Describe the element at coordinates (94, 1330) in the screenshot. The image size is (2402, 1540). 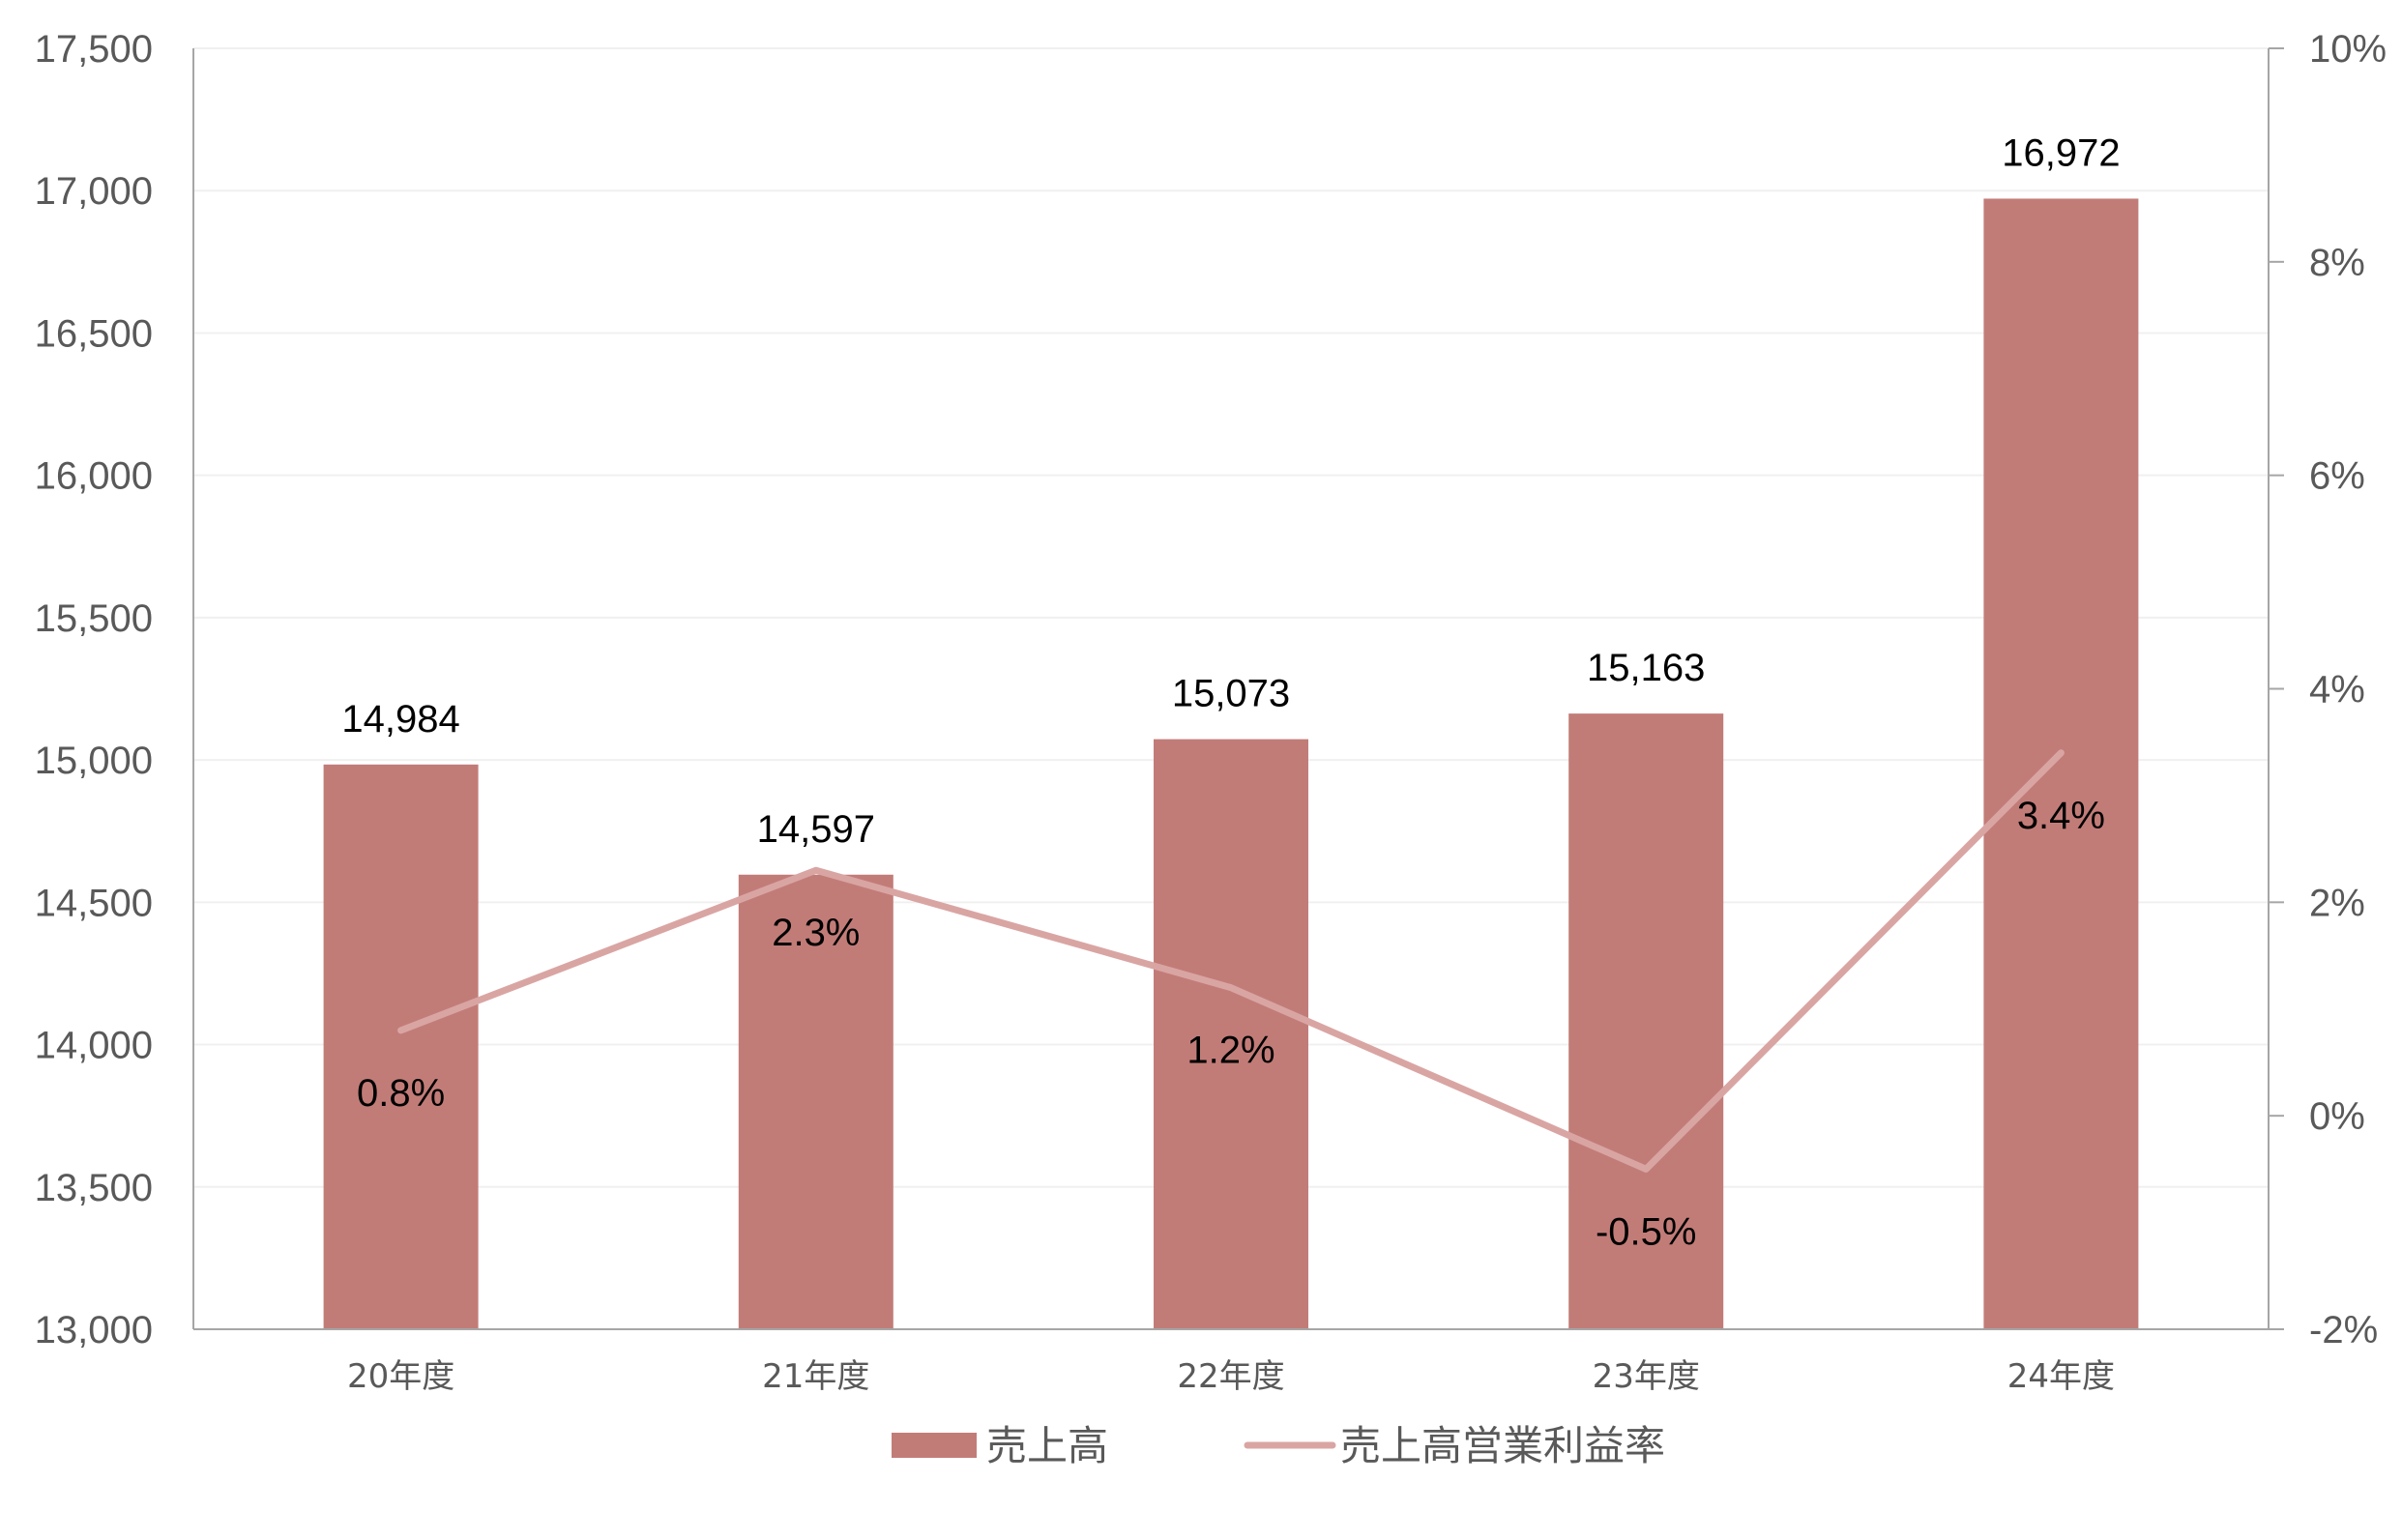
I see `y-left-tick-label: 13,000` at that location.